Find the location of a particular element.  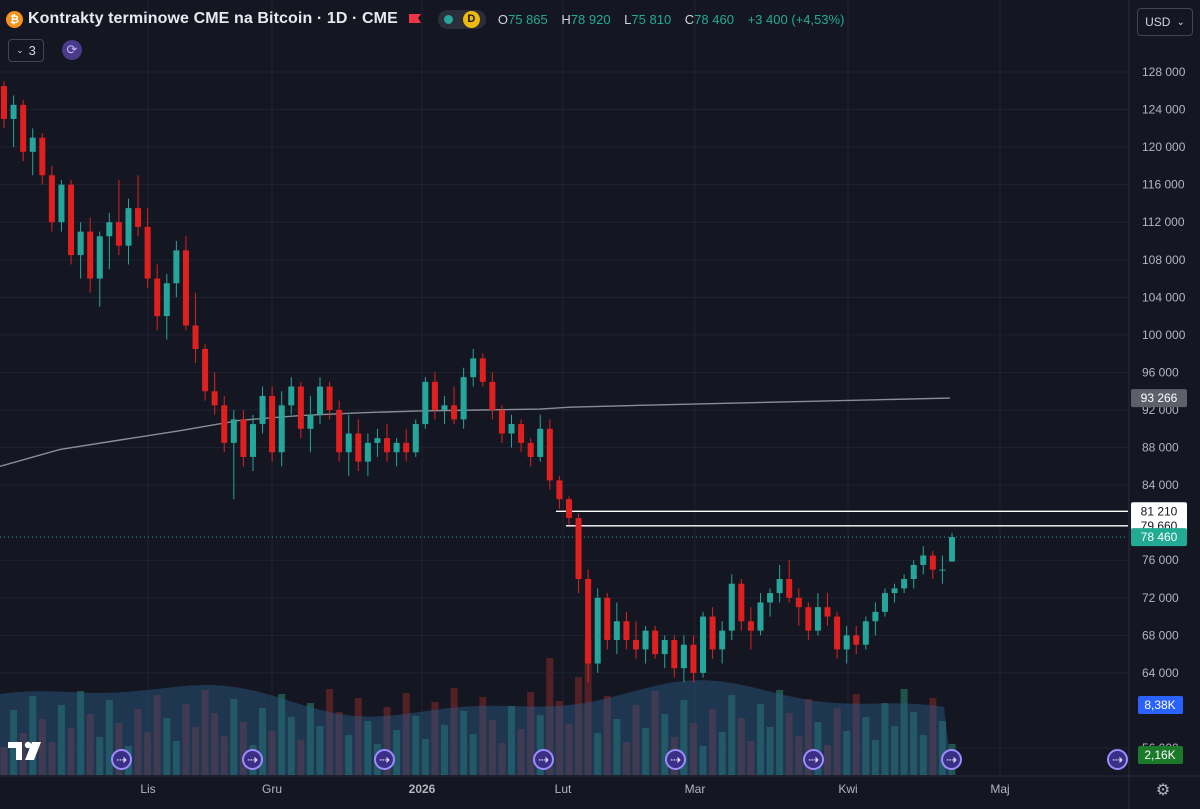

volume-last-label: 2,16K is located at coordinates (1159, 755).